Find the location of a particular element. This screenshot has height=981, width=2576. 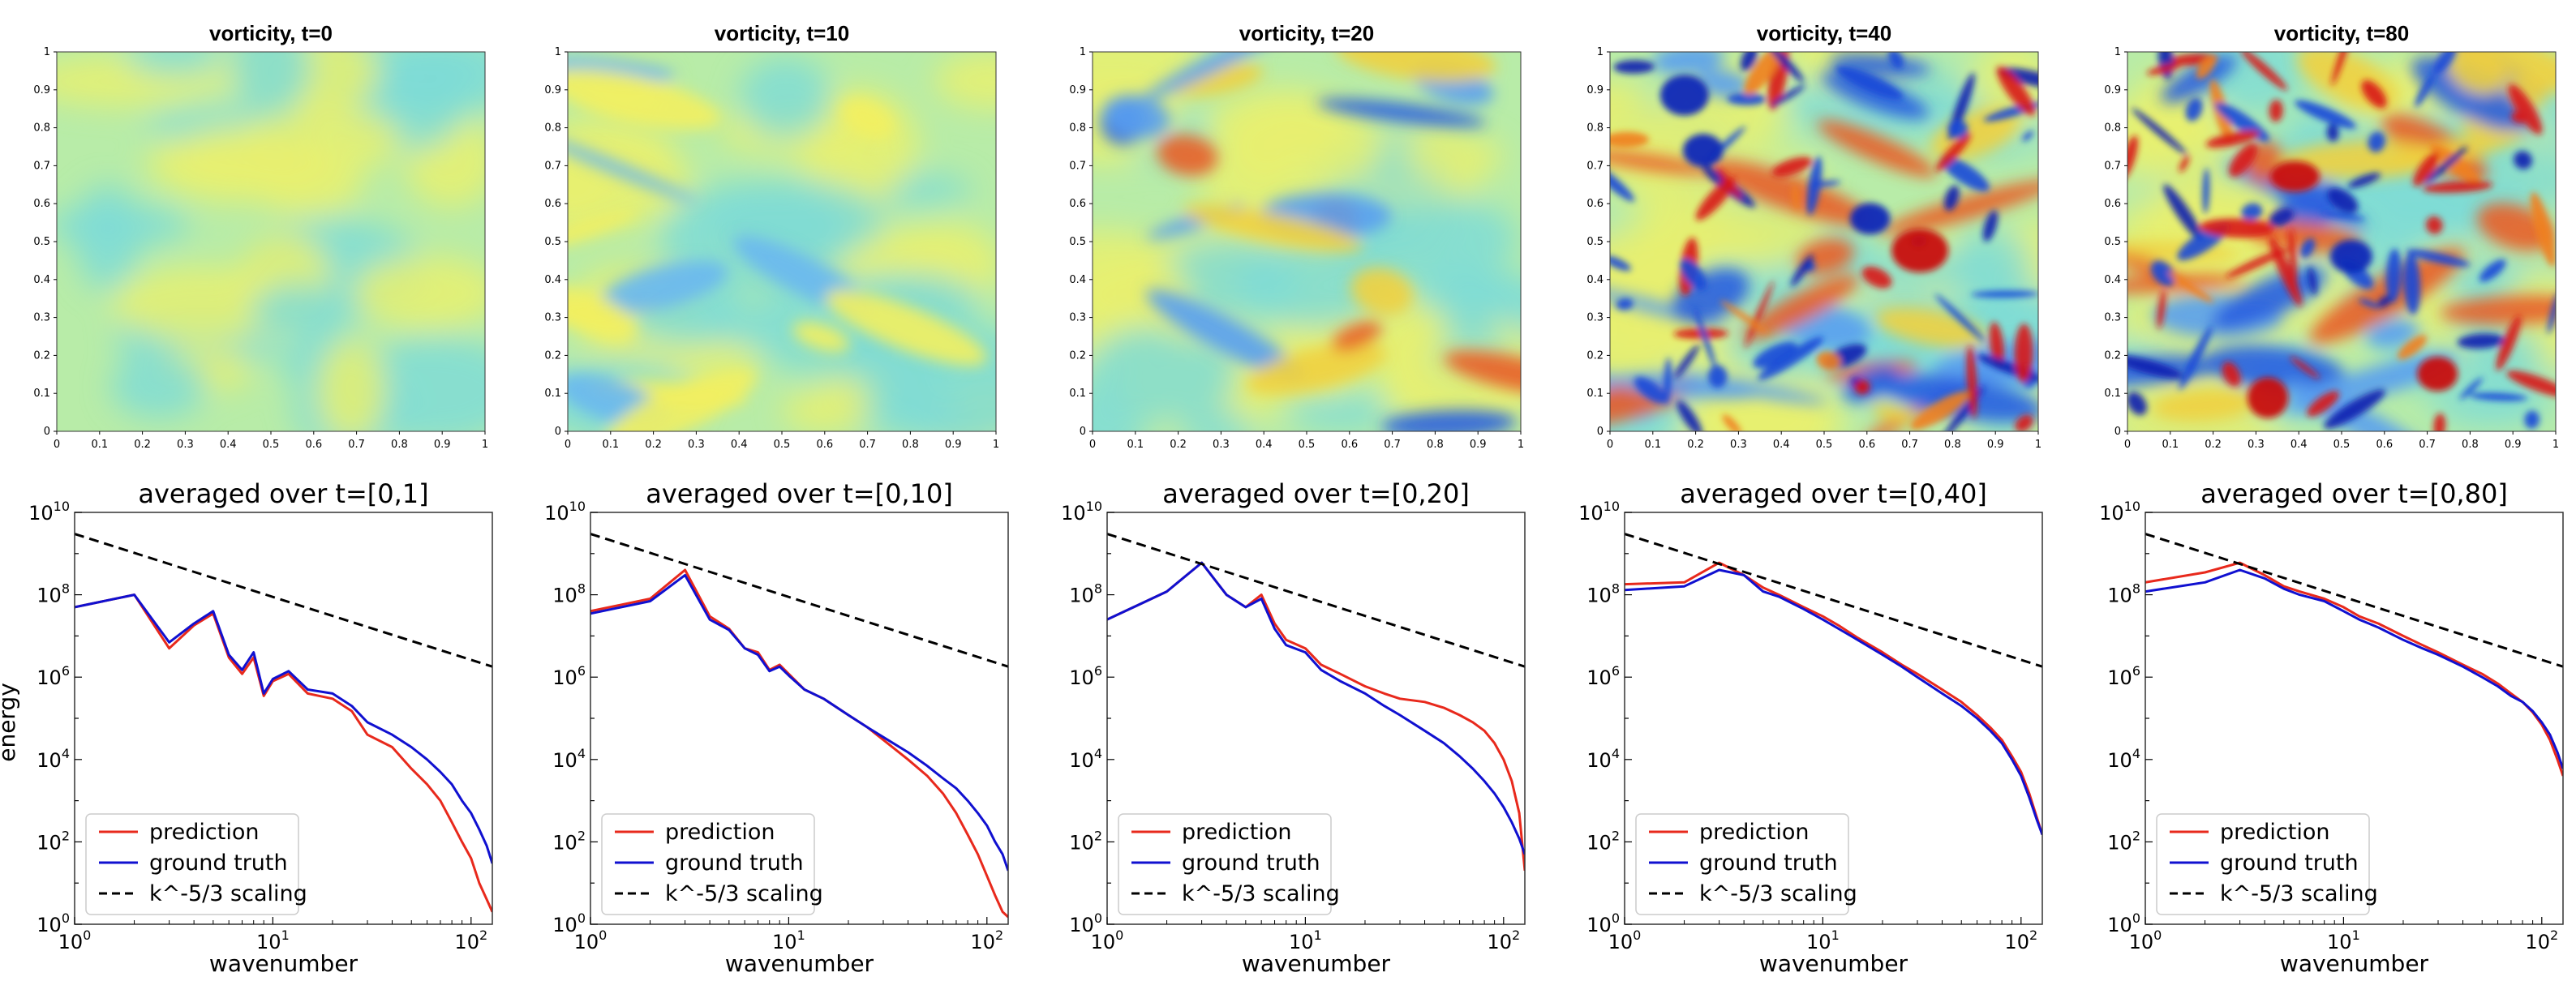

y-axis-label: energy is located at coordinates (10, 722).